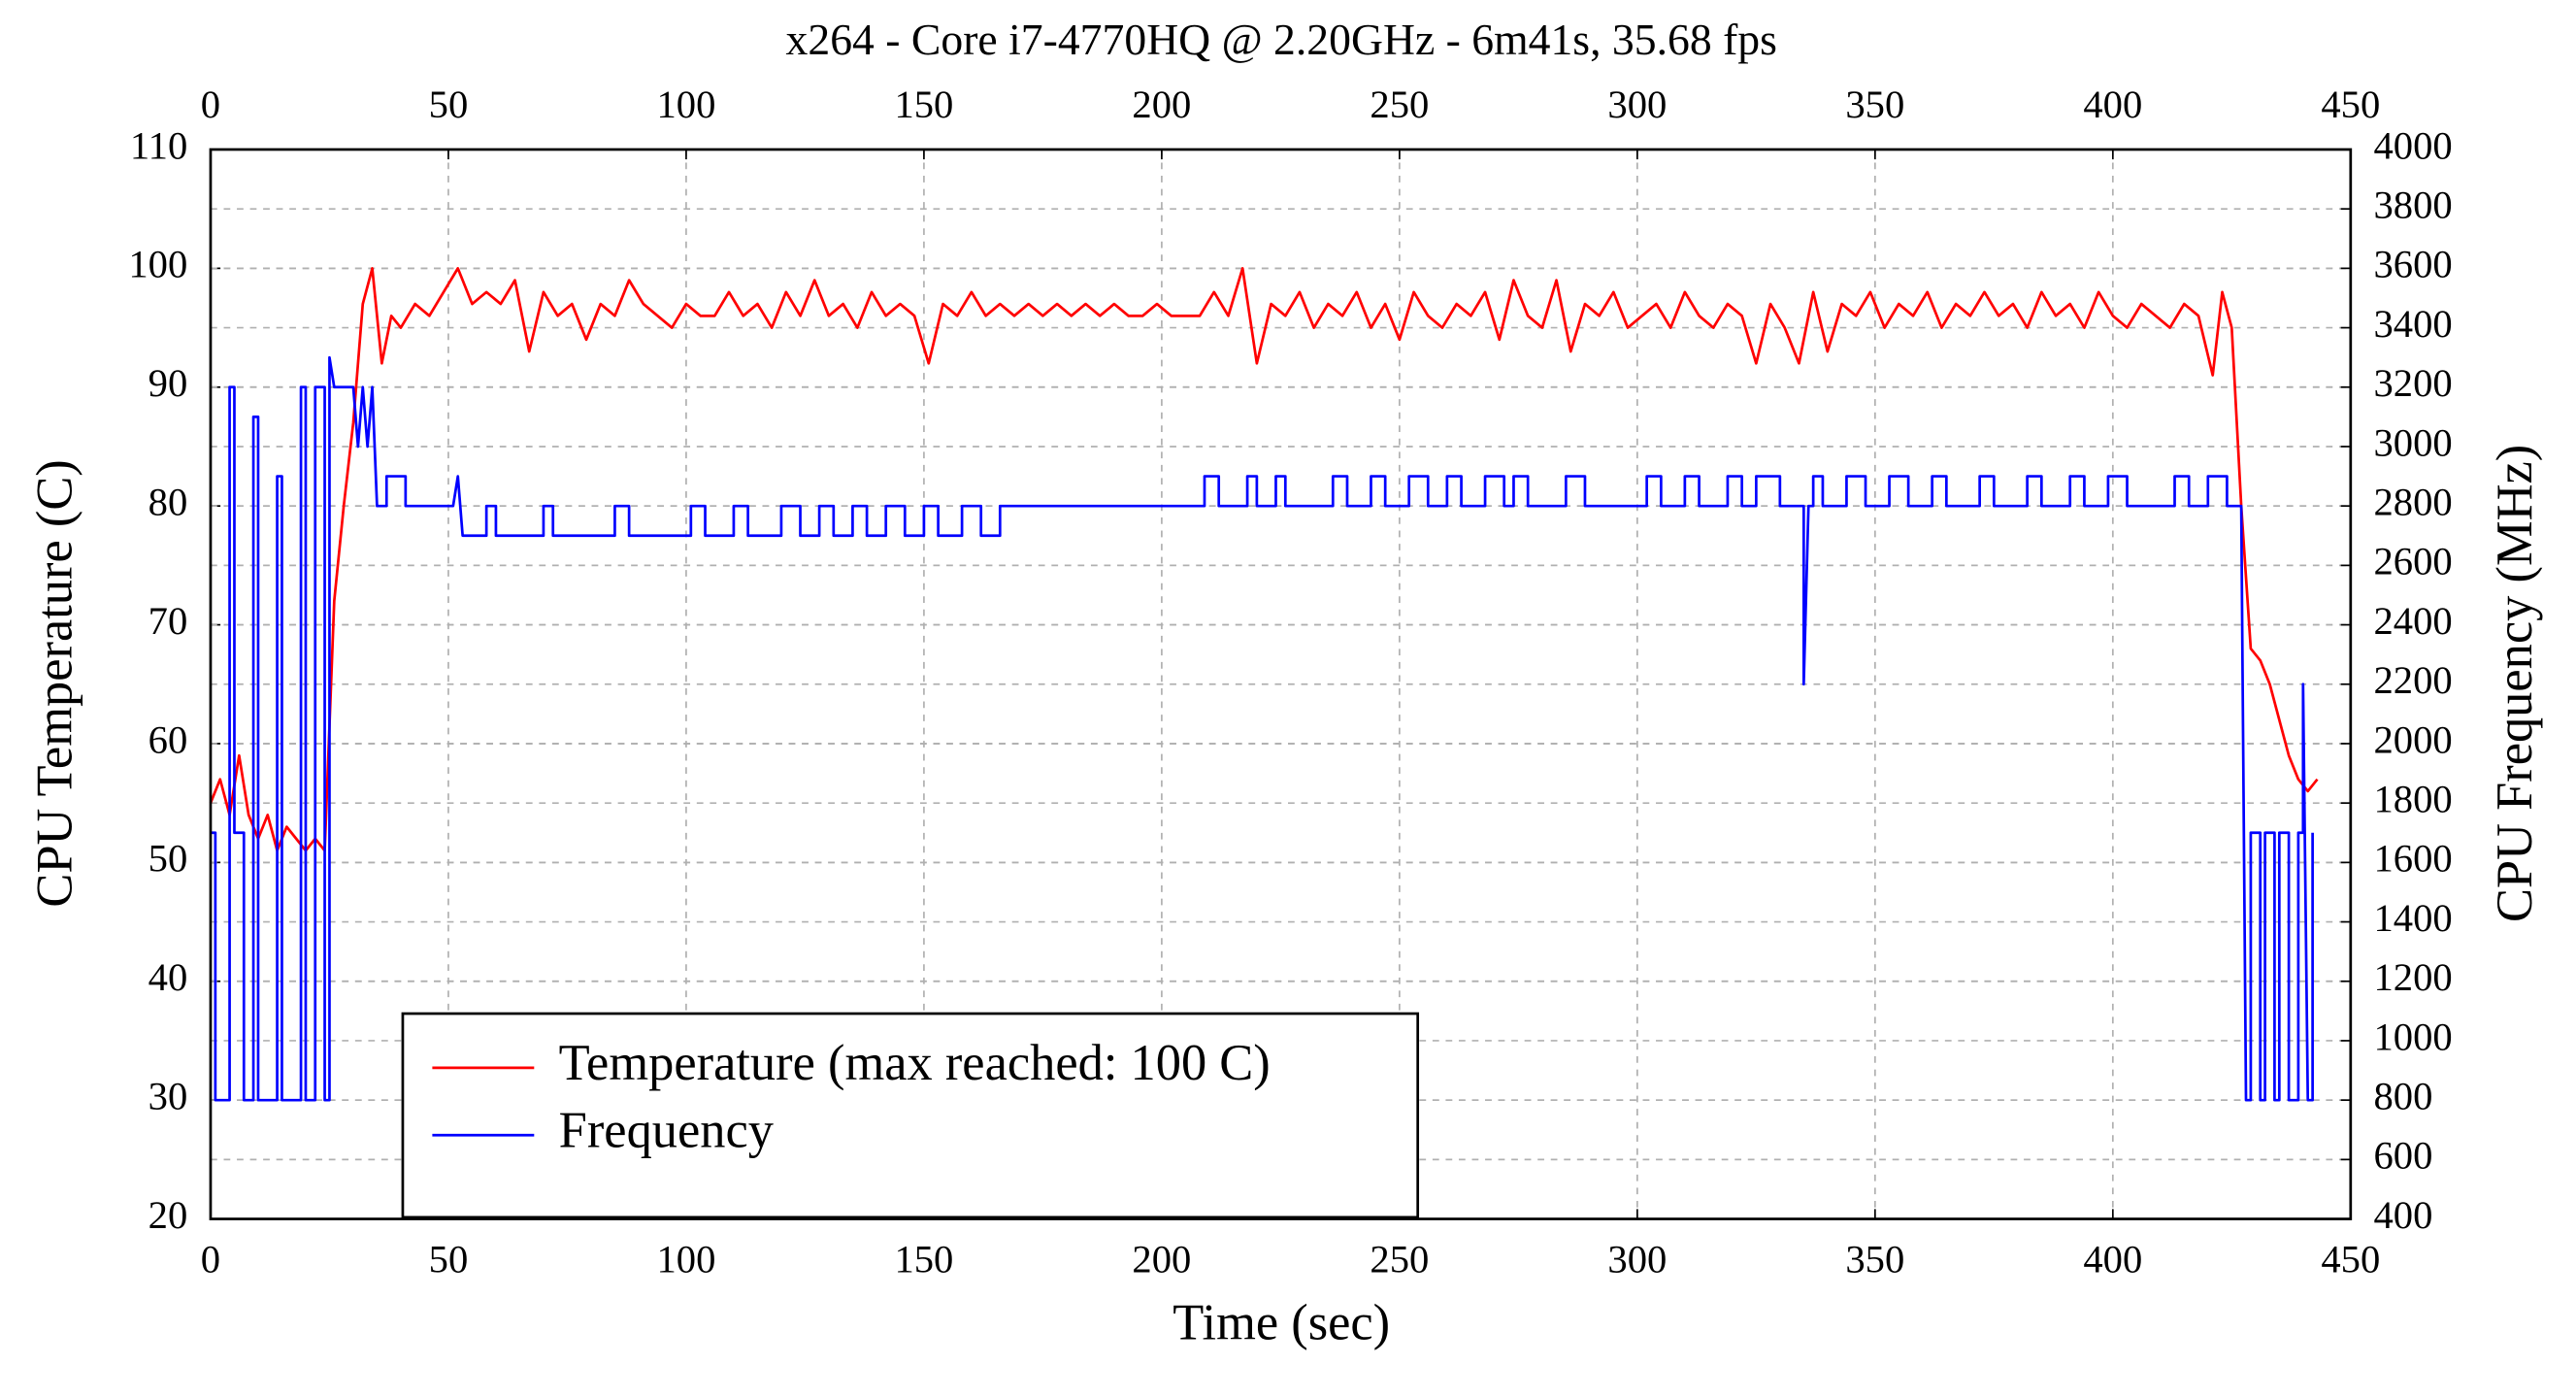  Describe the element at coordinates (2412, 739) in the screenshot. I see `y2-tick-label: 2000` at that location.